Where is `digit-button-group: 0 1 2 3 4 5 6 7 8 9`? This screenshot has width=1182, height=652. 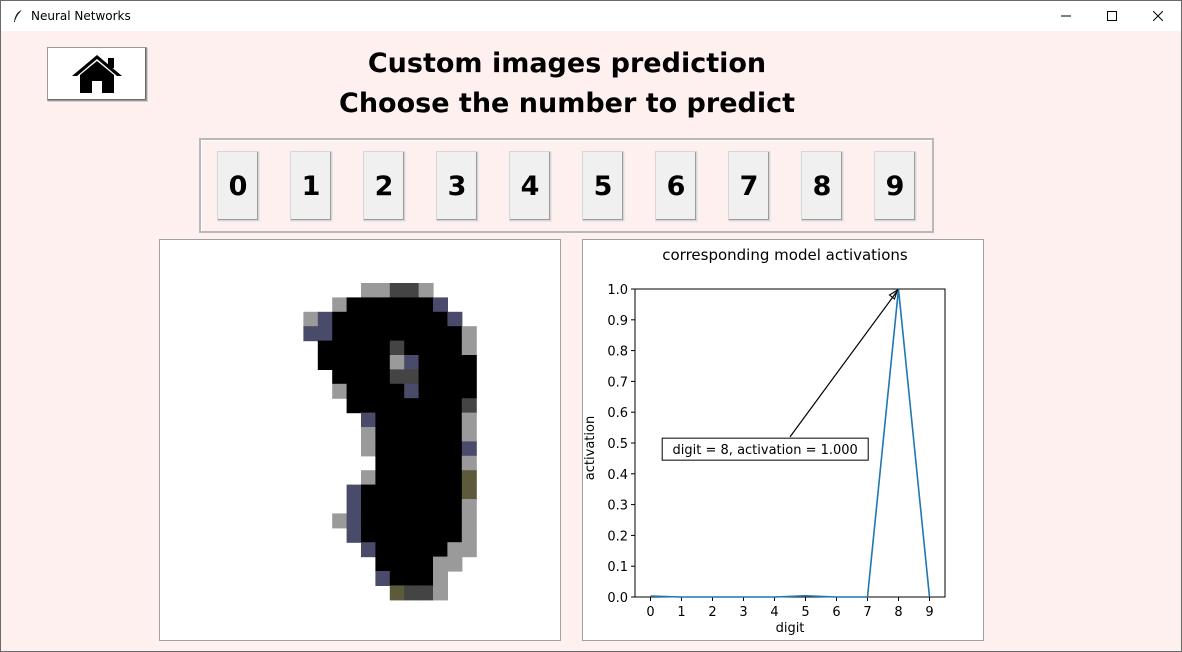 digit-button-group: 0 1 2 3 4 5 6 7 8 9 is located at coordinates (566, 185).